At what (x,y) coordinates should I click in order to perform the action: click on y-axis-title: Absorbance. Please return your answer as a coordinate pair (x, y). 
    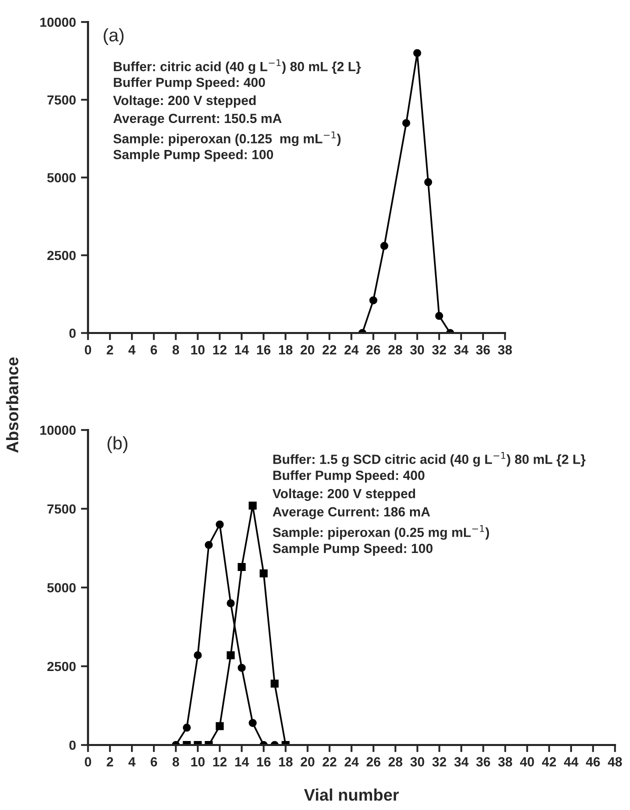
    Looking at the image, I should click on (12, 405).